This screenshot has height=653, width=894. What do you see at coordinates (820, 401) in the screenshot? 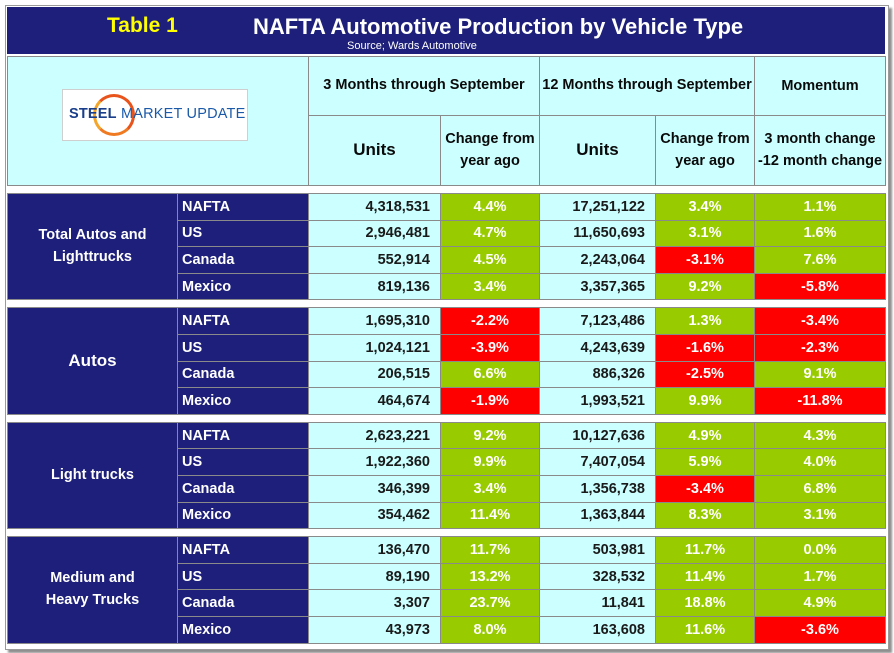
I see `momentum-value: -11.8%` at bounding box center [820, 401].